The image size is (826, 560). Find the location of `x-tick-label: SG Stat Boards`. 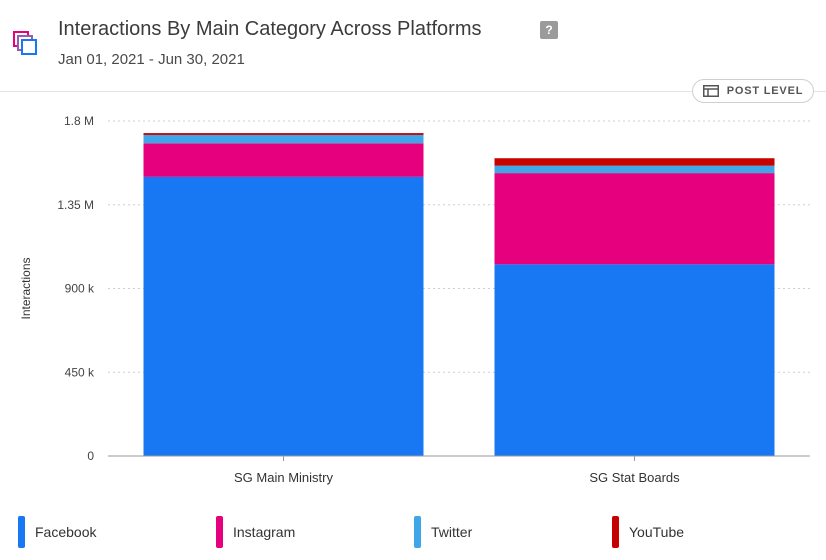

x-tick-label: SG Stat Boards is located at coordinates (634, 477).